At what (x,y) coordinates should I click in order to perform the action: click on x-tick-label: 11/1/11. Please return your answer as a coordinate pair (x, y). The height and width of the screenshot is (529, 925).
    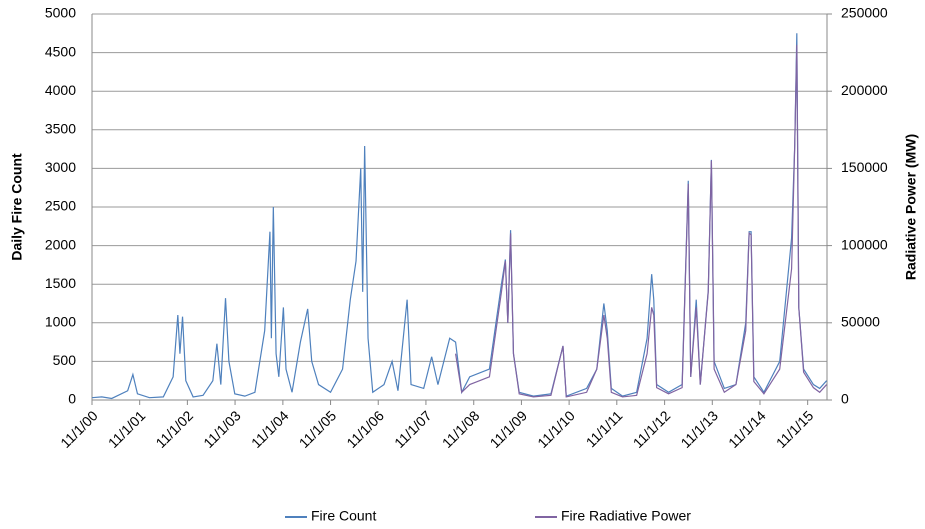
    Looking at the image, I should click on (604, 428).